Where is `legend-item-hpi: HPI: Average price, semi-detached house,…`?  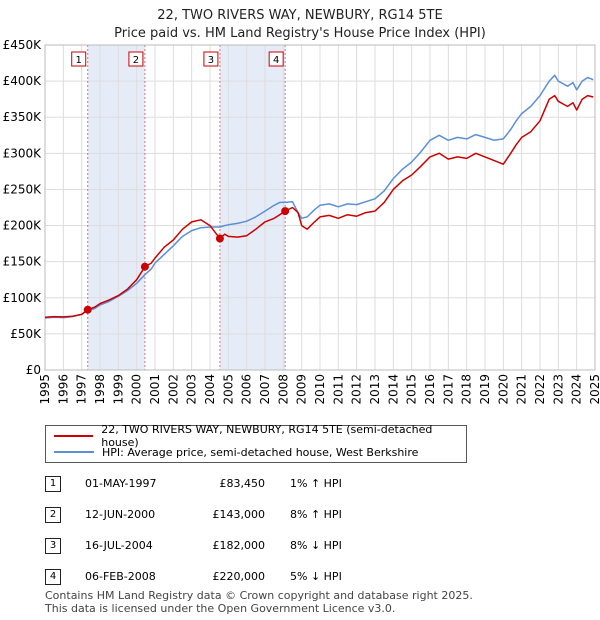
legend-item-hpi: HPI: Average price, semi-detached house,… is located at coordinates (236, 452).